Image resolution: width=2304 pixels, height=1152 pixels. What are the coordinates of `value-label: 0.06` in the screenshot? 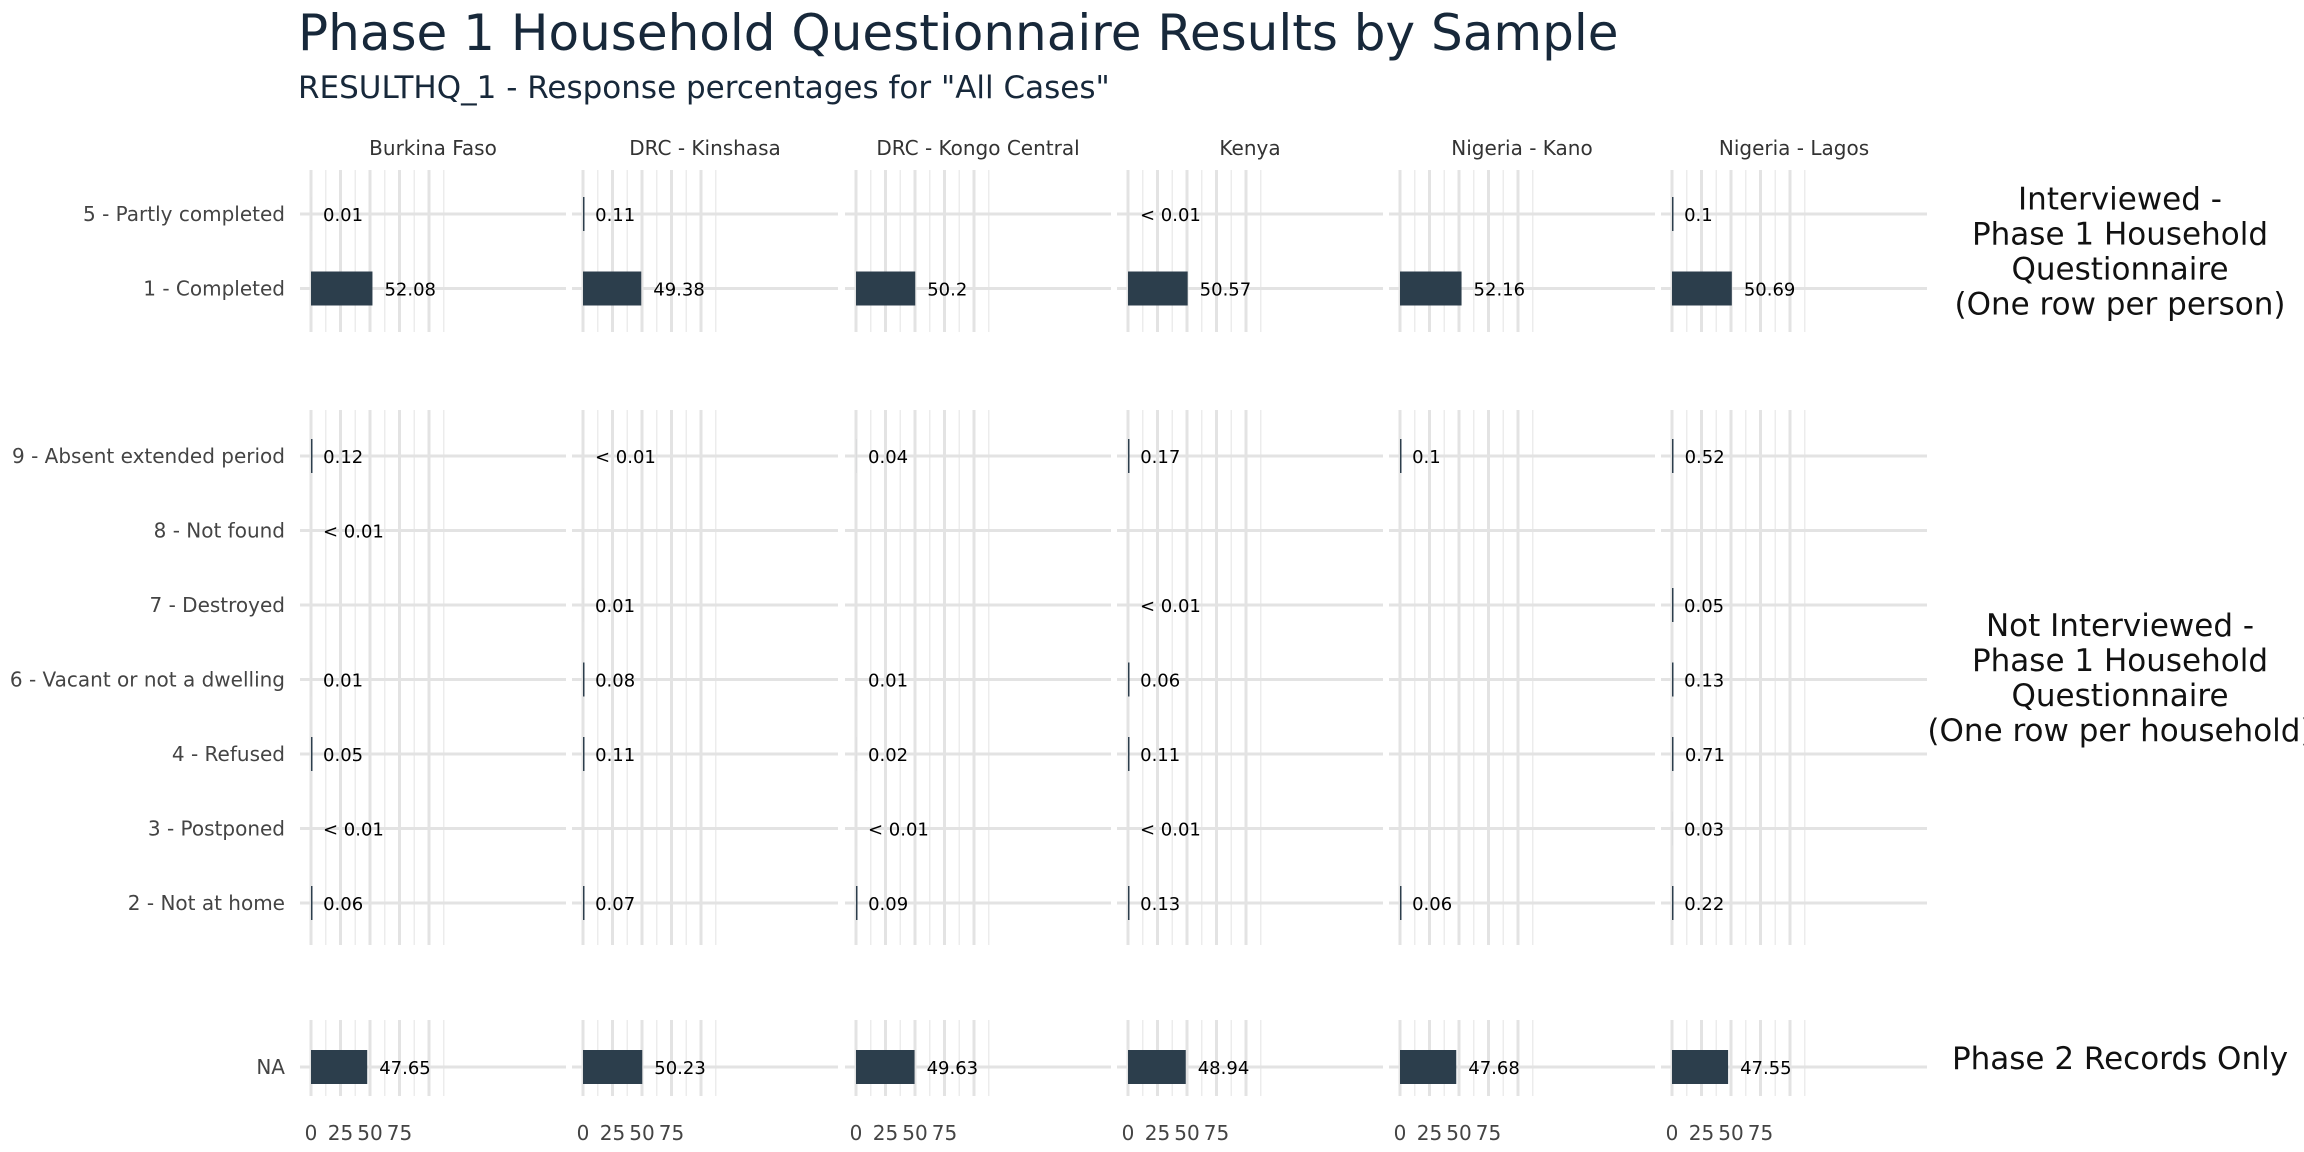 It's located at (343, 904).